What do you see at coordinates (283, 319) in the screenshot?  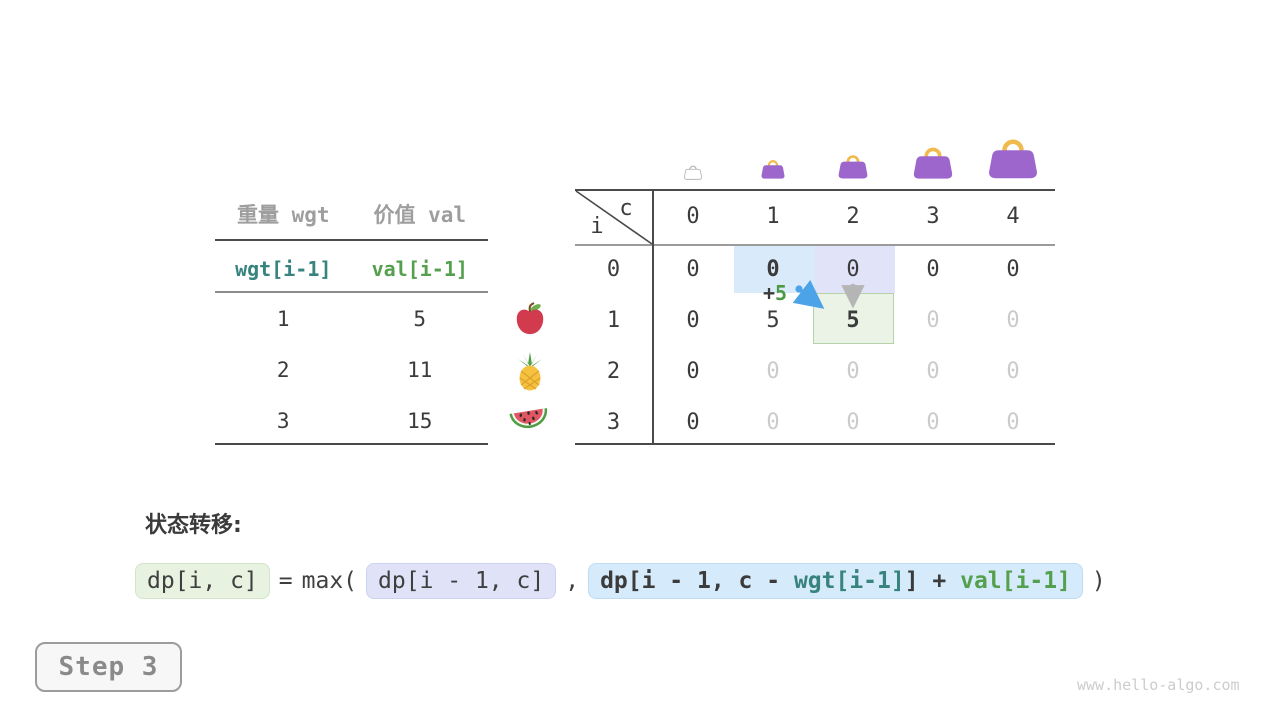 I see `item-1-weight: 1` at bounding box center [283, 319].